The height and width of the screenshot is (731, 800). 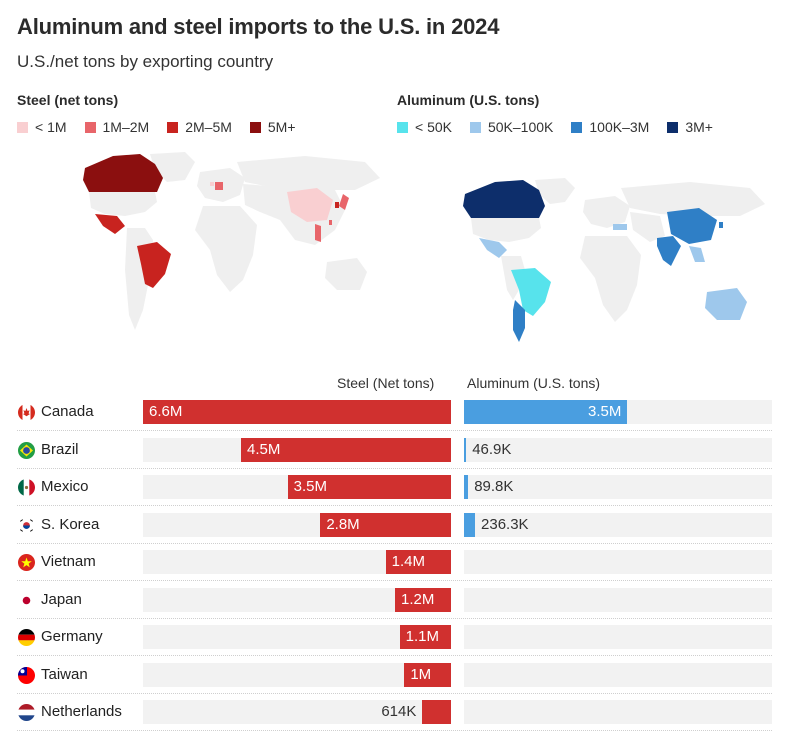 What do you see at coordinates (610, 127) in the screenshot?
I see `aluminum-legend-item: 100K–3M` at bounding box center [610, 127].